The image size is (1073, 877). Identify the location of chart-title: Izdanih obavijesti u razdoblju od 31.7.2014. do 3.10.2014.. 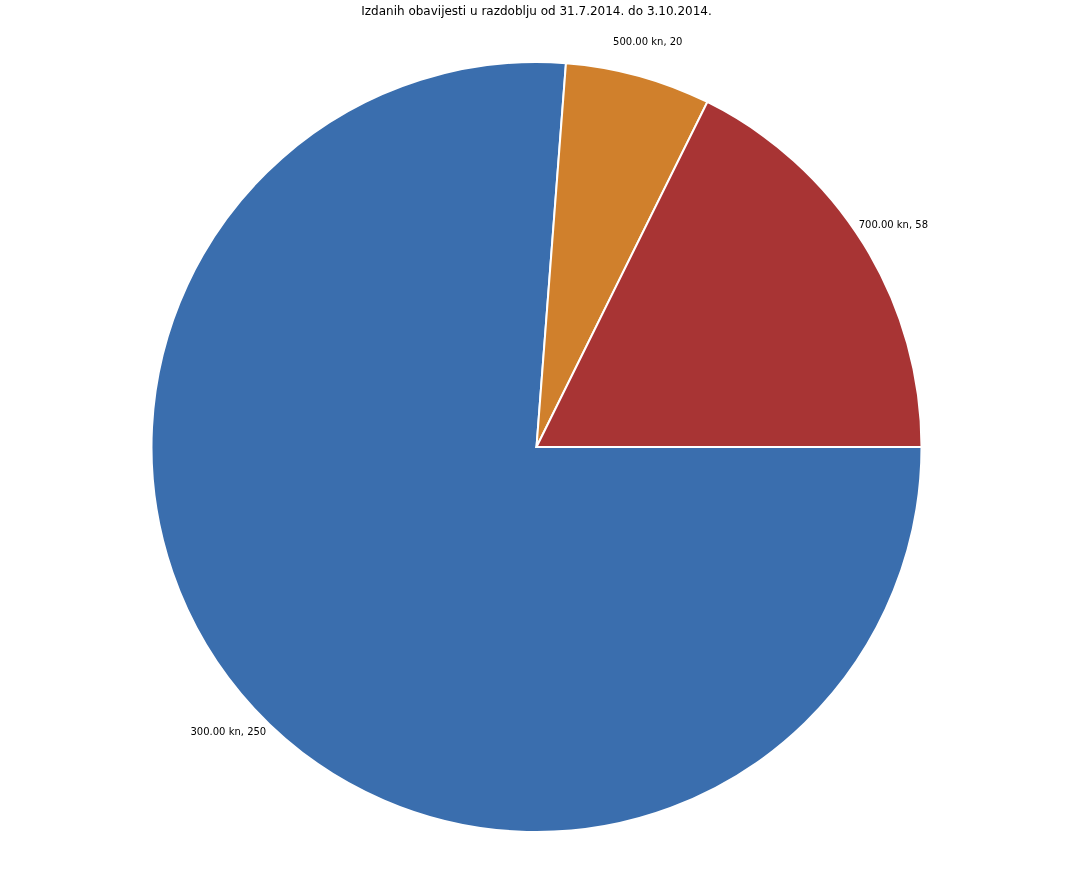
(536, 11).